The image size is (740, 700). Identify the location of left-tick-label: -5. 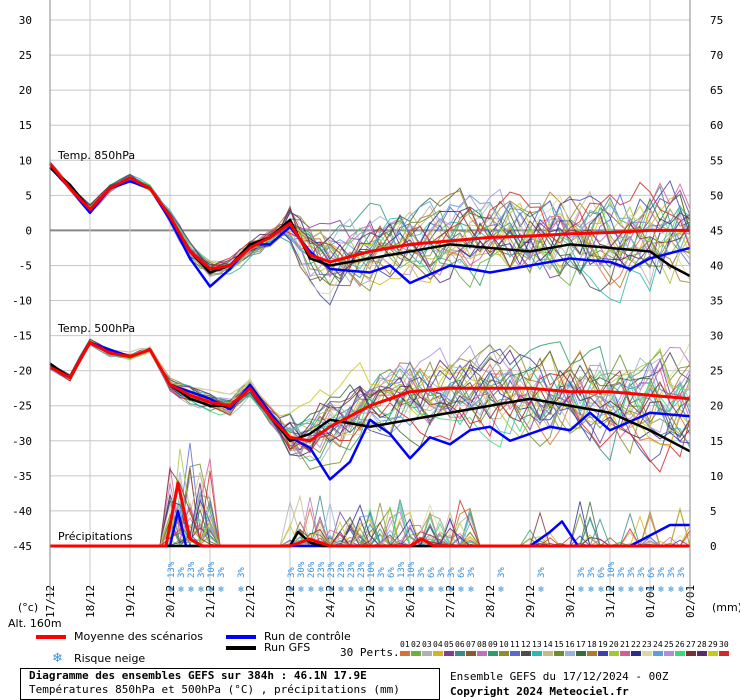
(25, 265).